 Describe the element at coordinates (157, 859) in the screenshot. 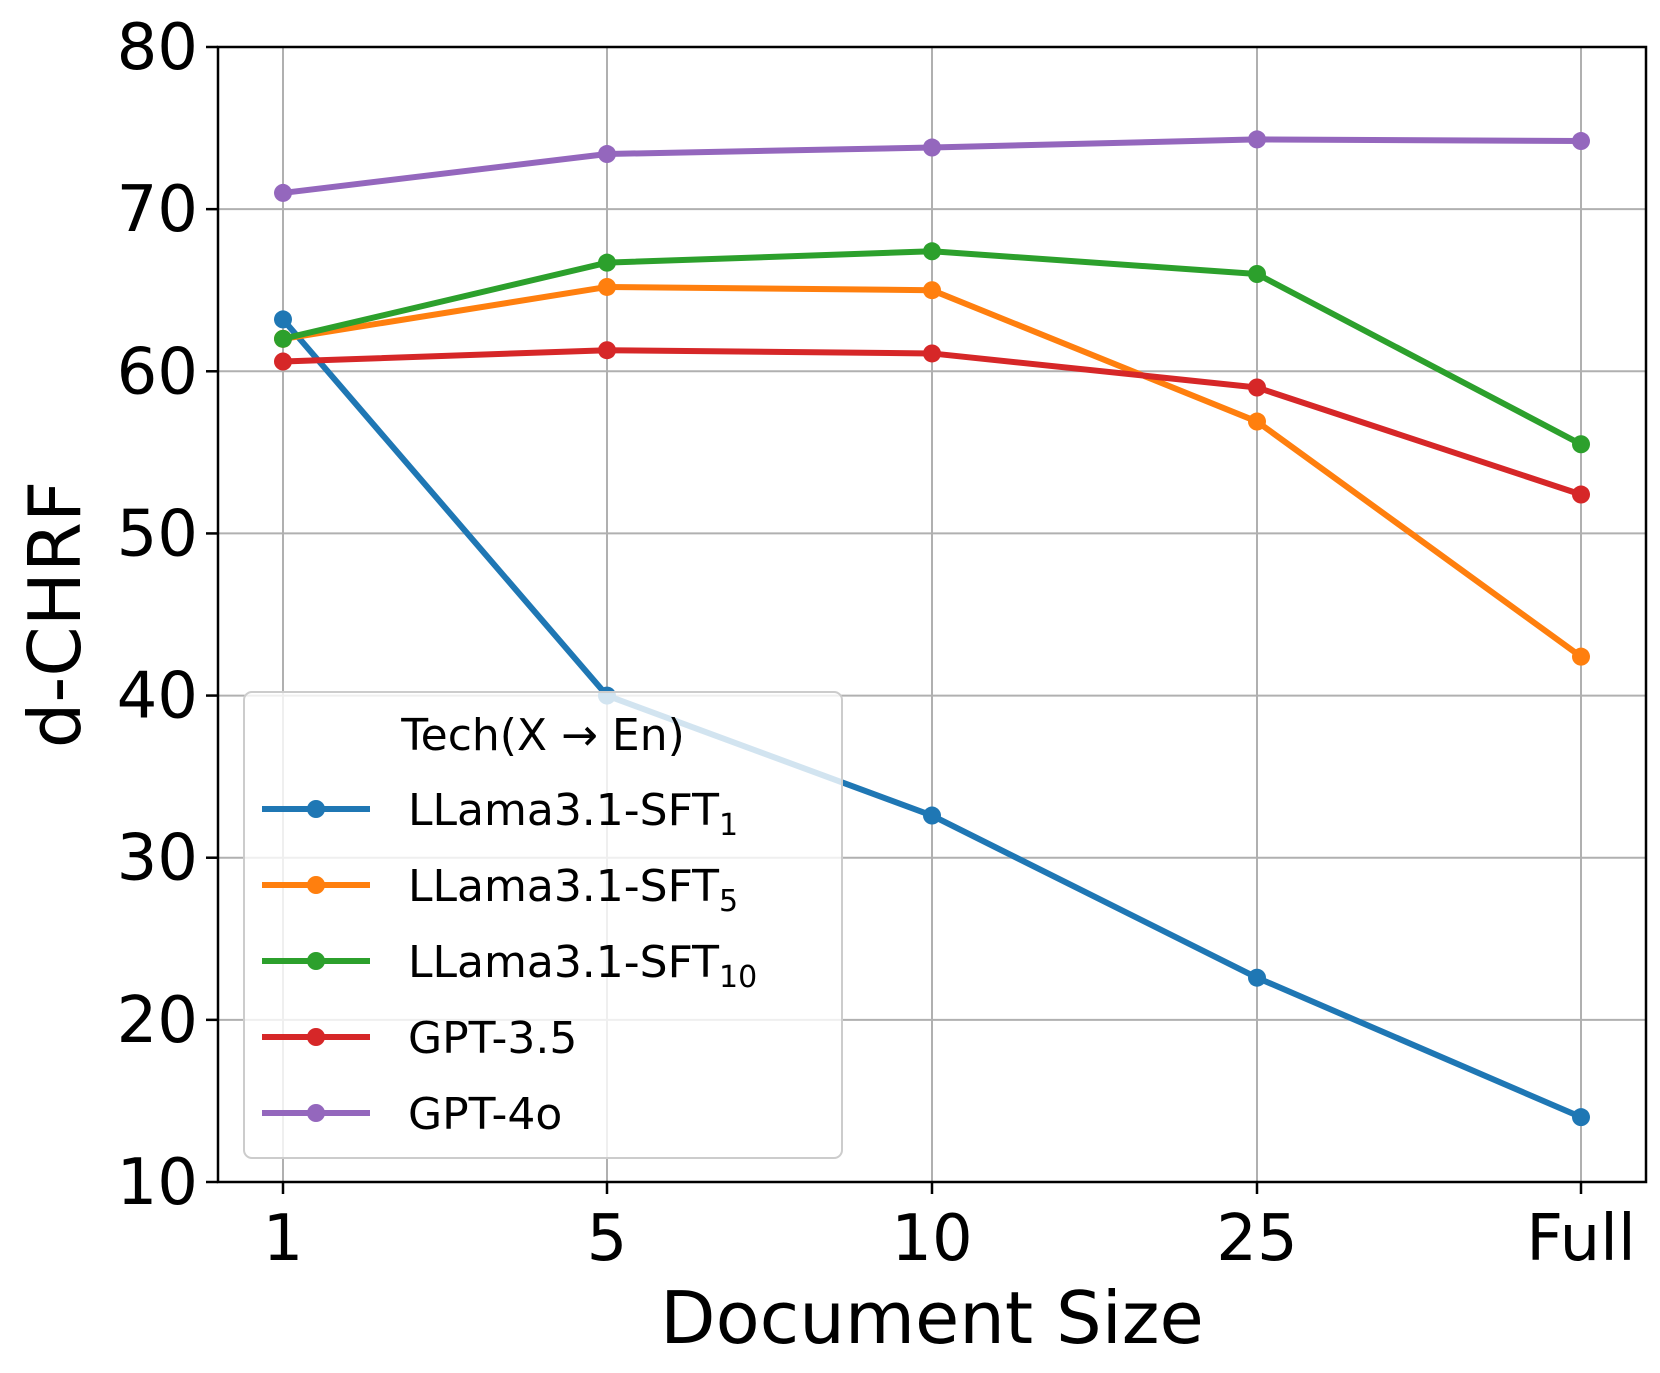

I see `y-tick-label-2: 30` at that location.